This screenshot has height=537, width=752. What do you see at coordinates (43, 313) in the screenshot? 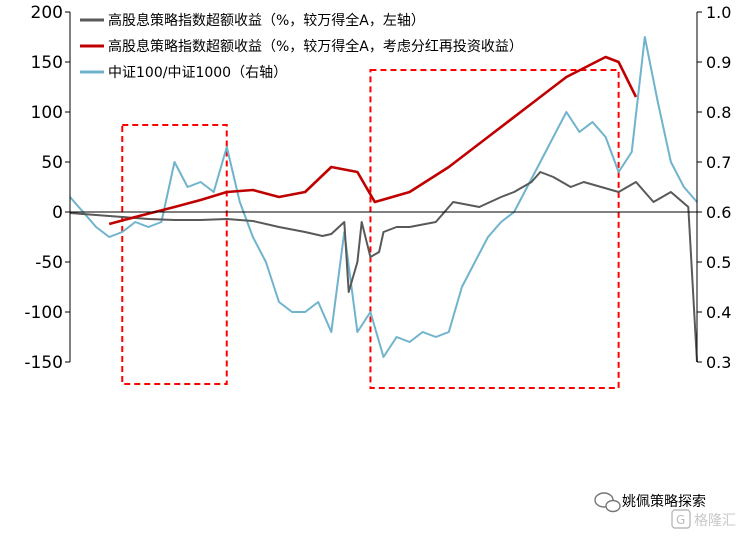
I see `y-tick-label-left: -100` at bounding box center [43, 313].